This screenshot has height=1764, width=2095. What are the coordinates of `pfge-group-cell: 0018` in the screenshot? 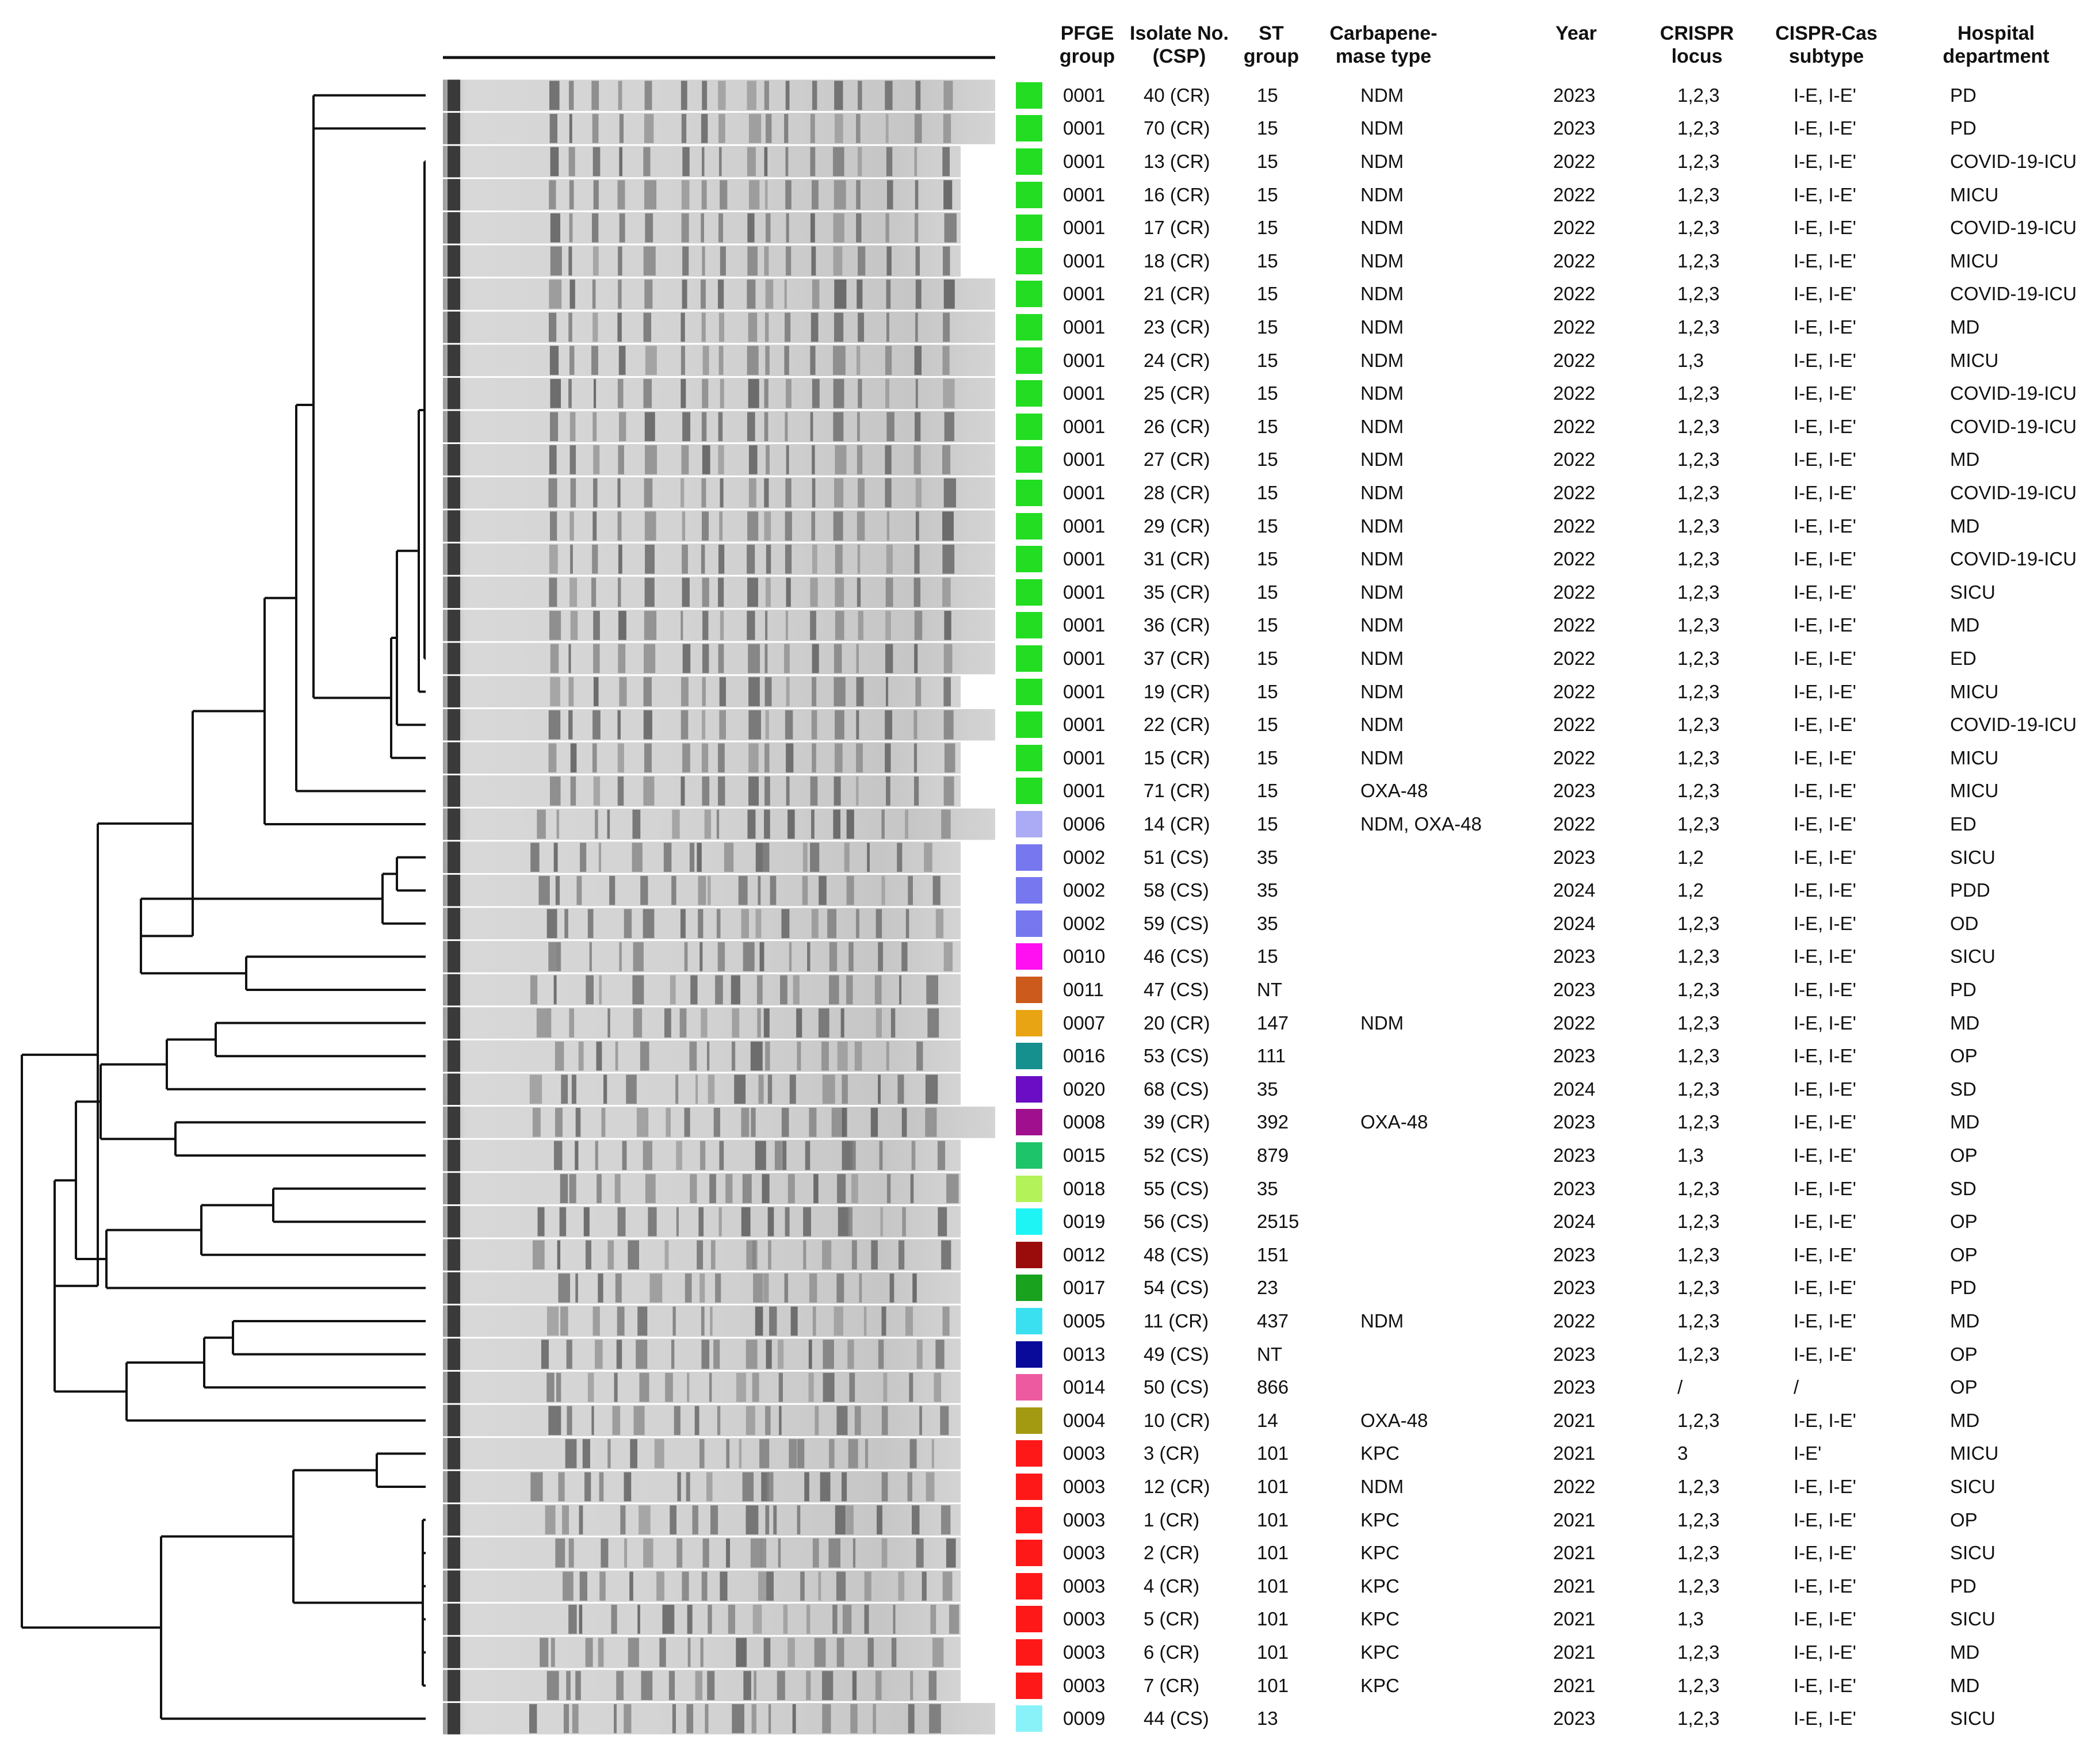 It's located at (1084, 1188).